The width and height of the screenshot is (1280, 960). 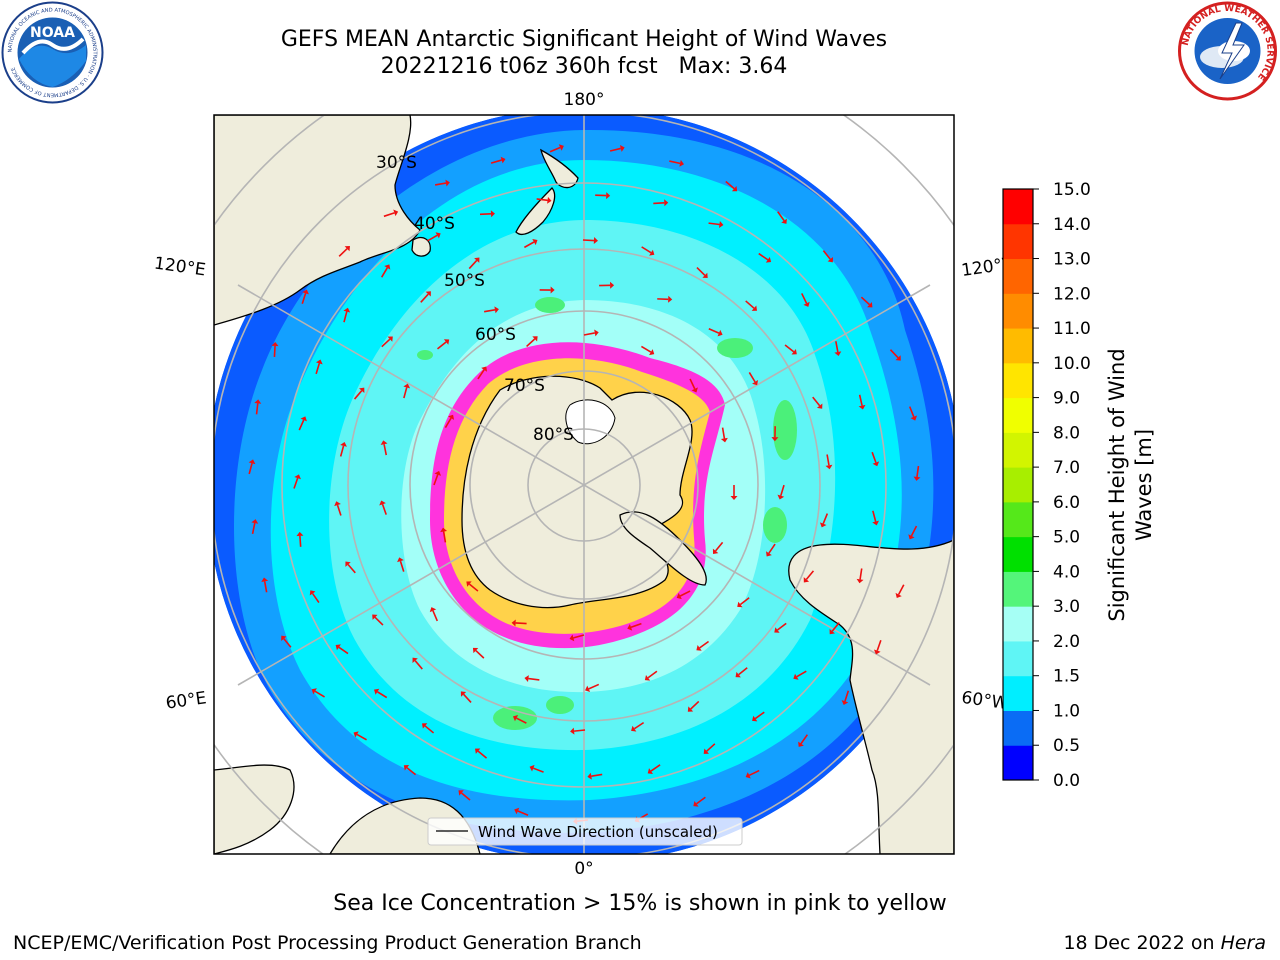 I want to click on colorbar-tick-label: 11.0, so click(x=1072, y=329).